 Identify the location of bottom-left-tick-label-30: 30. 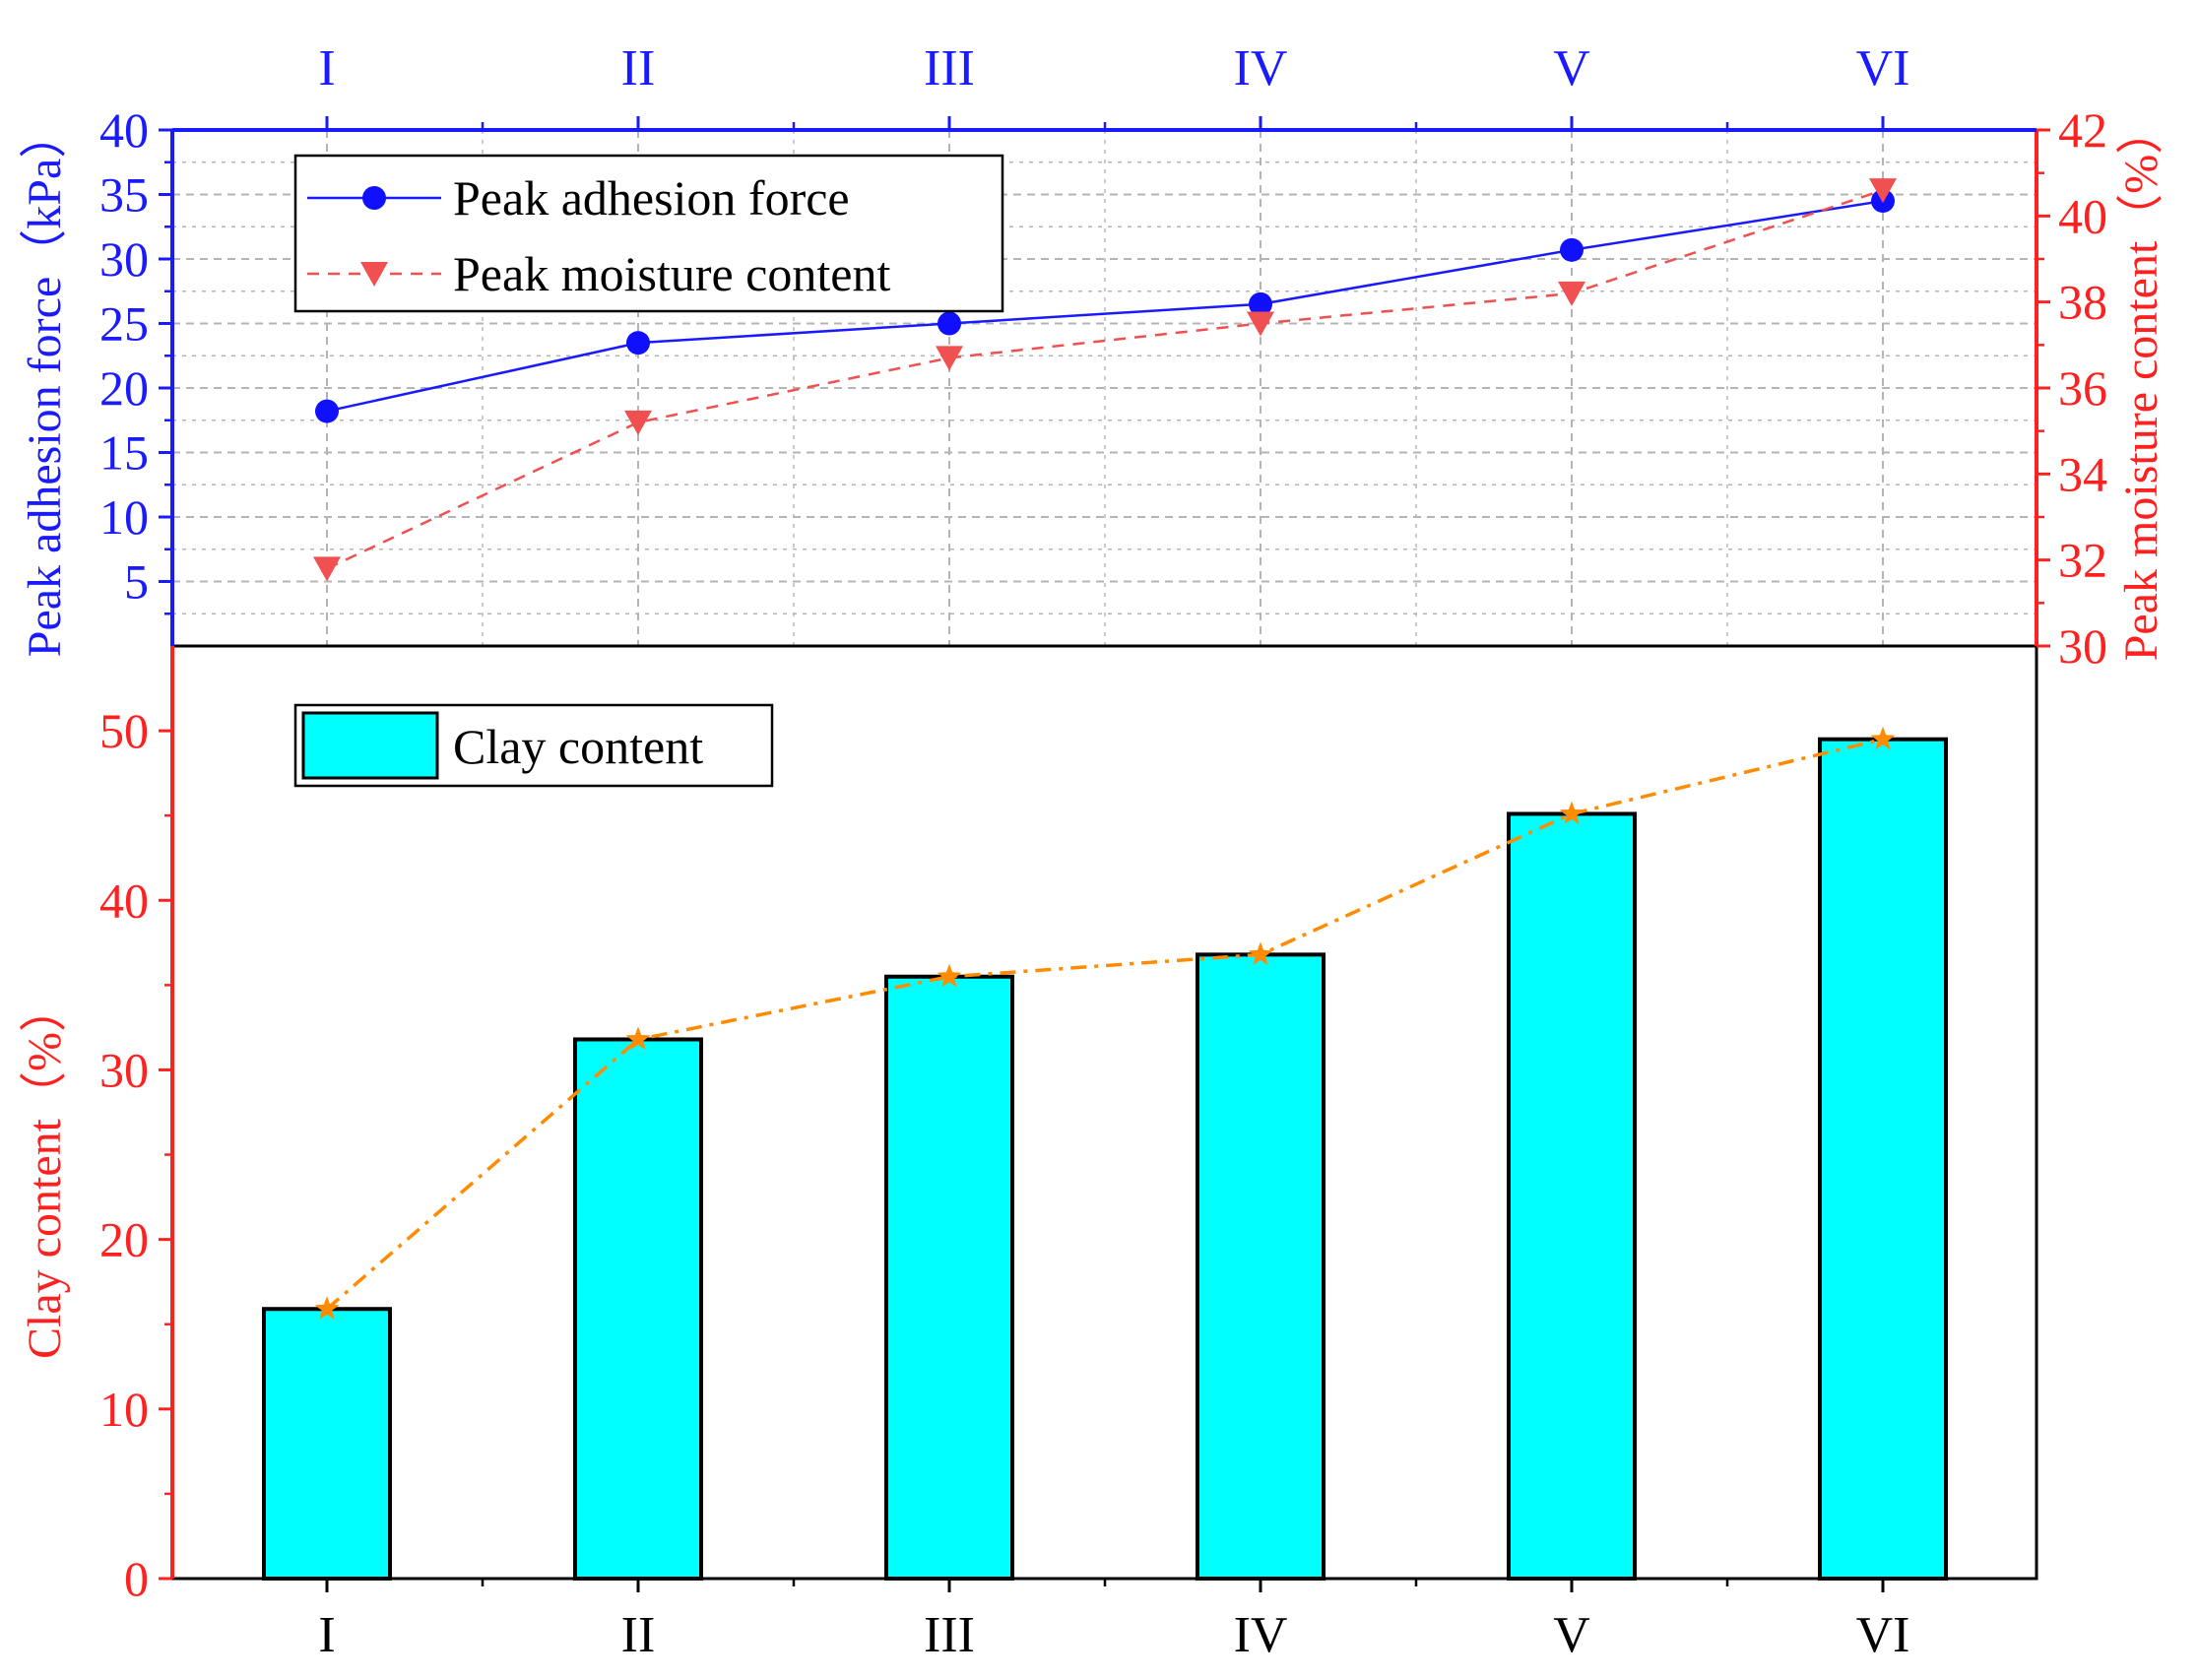
(124, 1069).